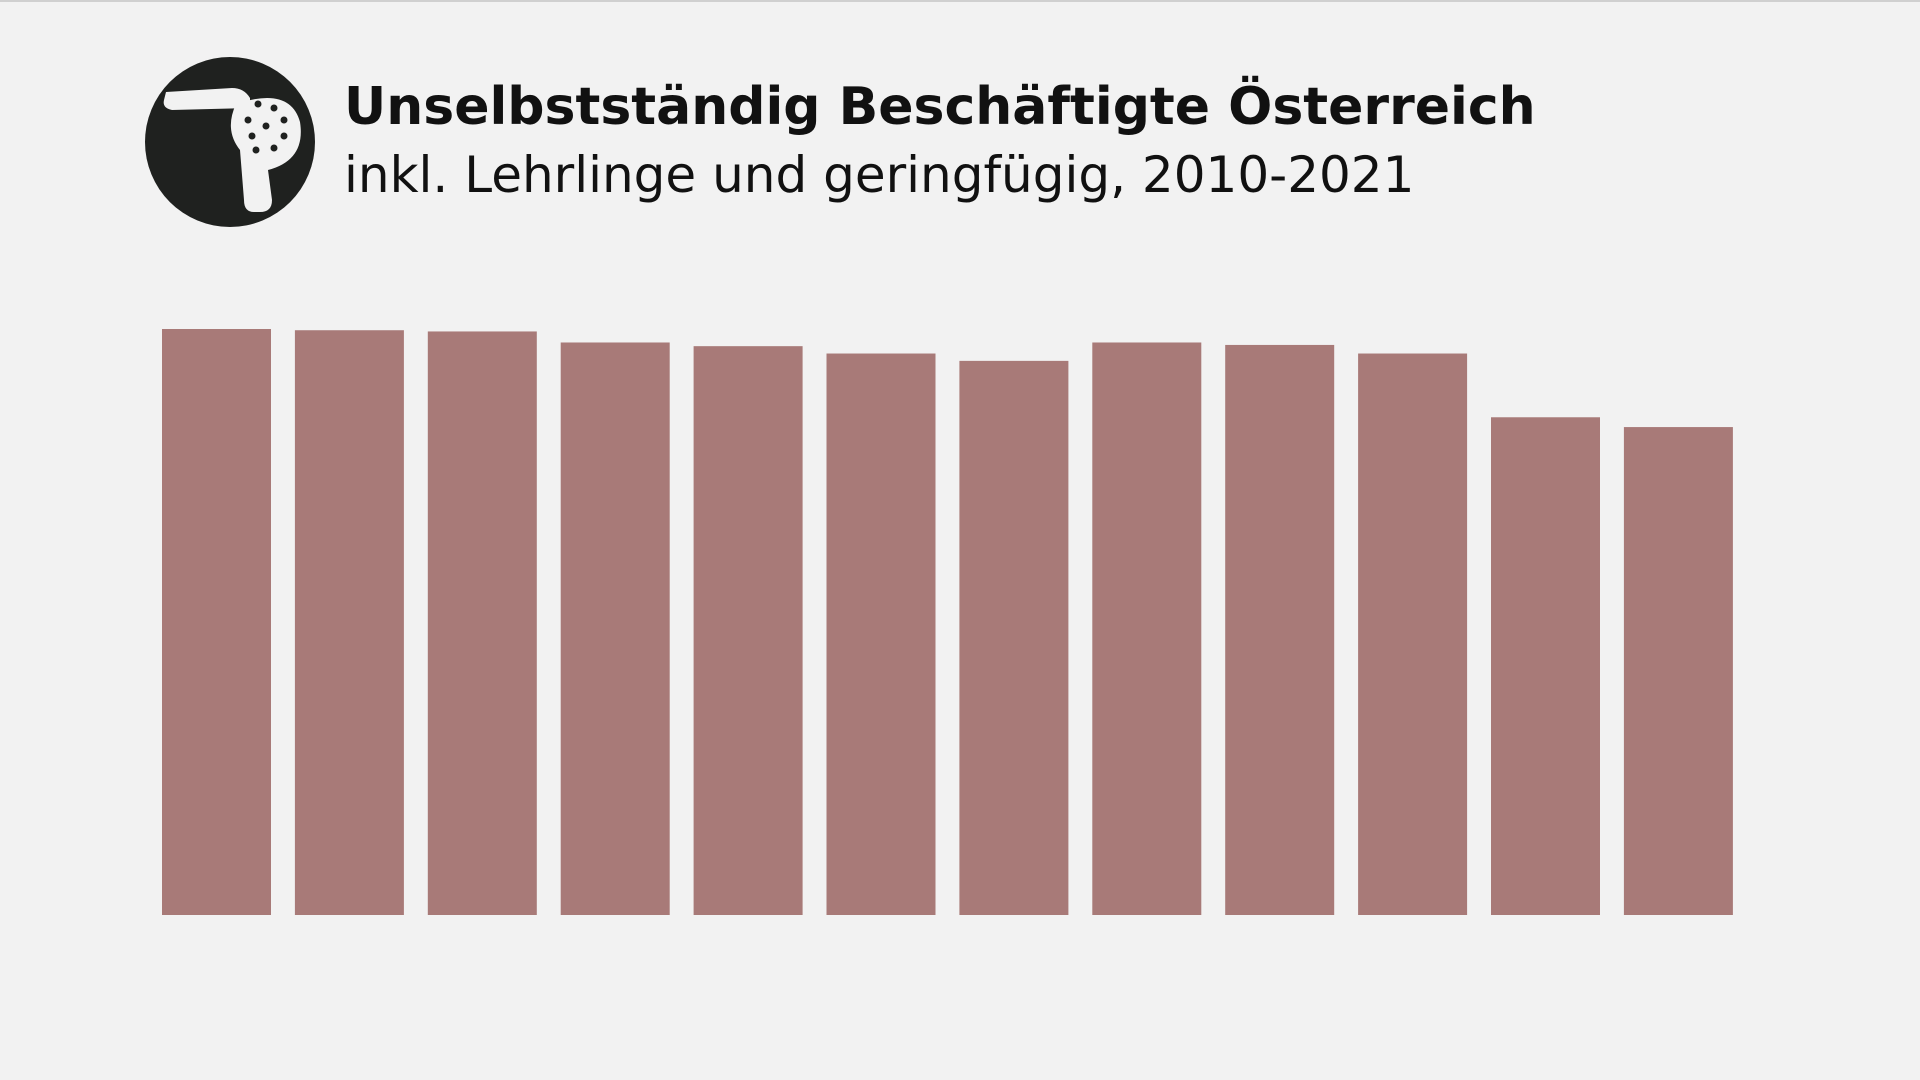 Image resolution: width=1920 pixels, height=1080 pixels. I want to click on top-border, so click(960, 1).